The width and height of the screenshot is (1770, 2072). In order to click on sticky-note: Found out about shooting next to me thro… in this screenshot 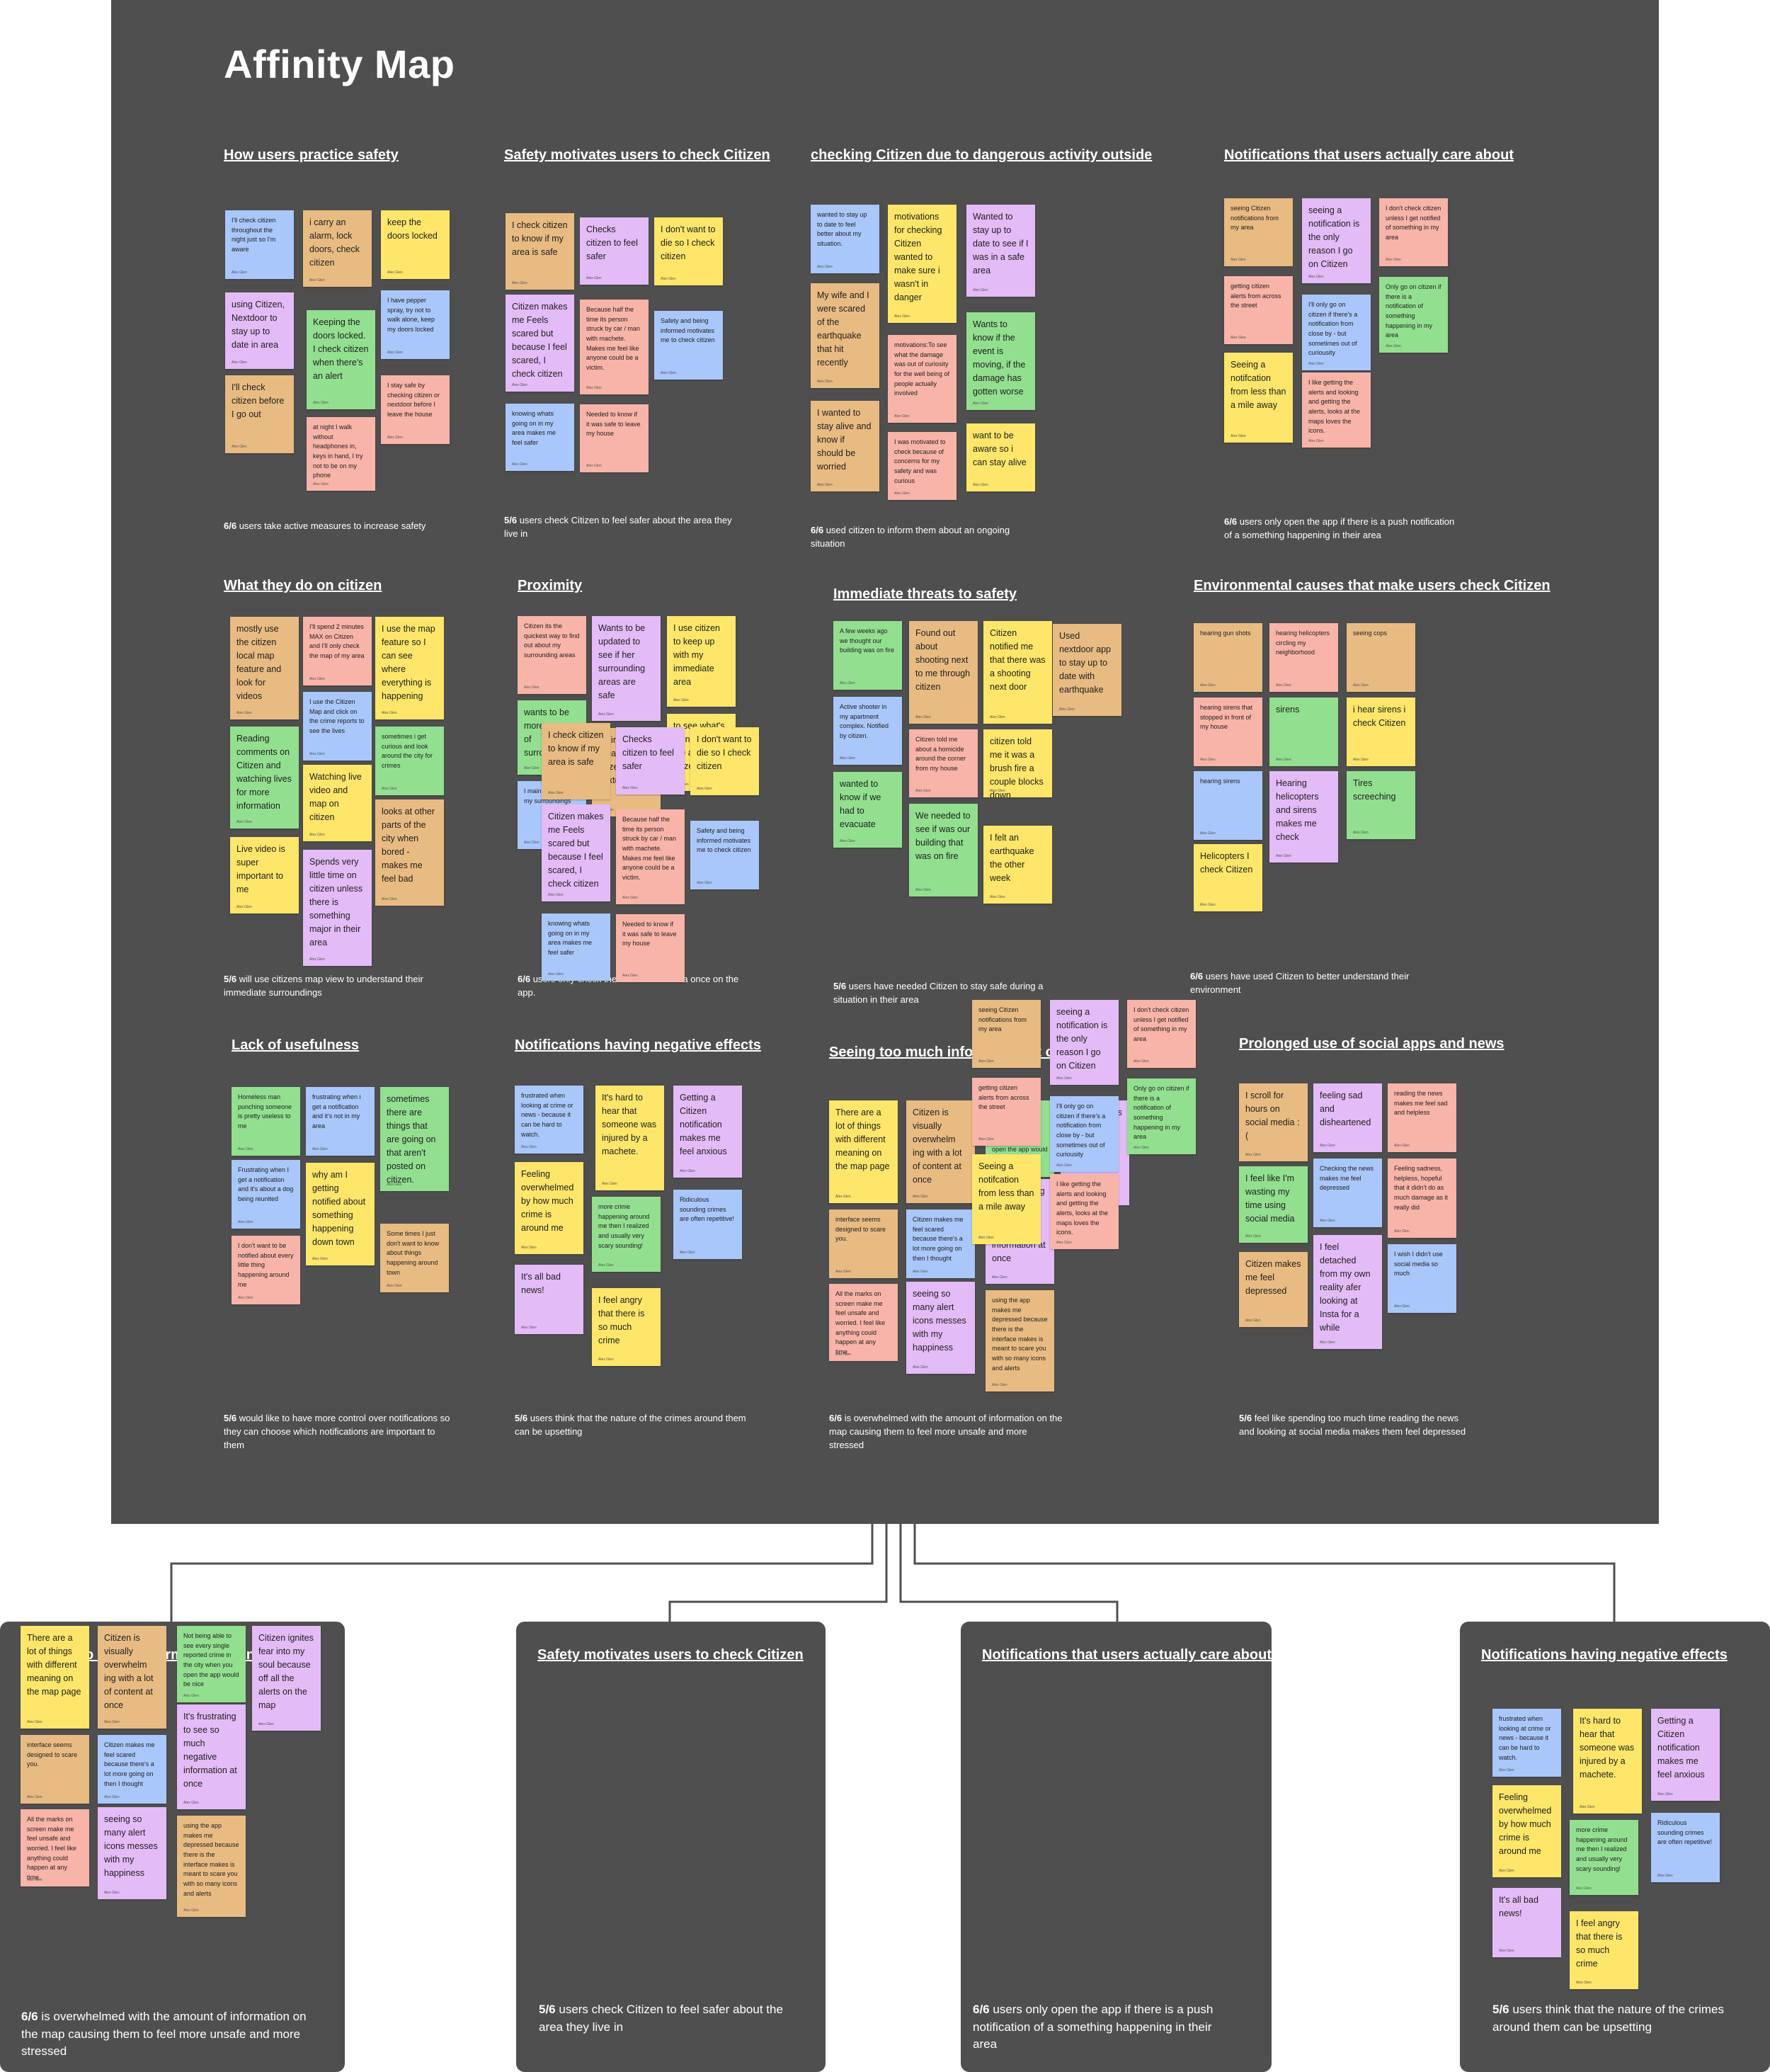, I will do `click(943, 672)`.